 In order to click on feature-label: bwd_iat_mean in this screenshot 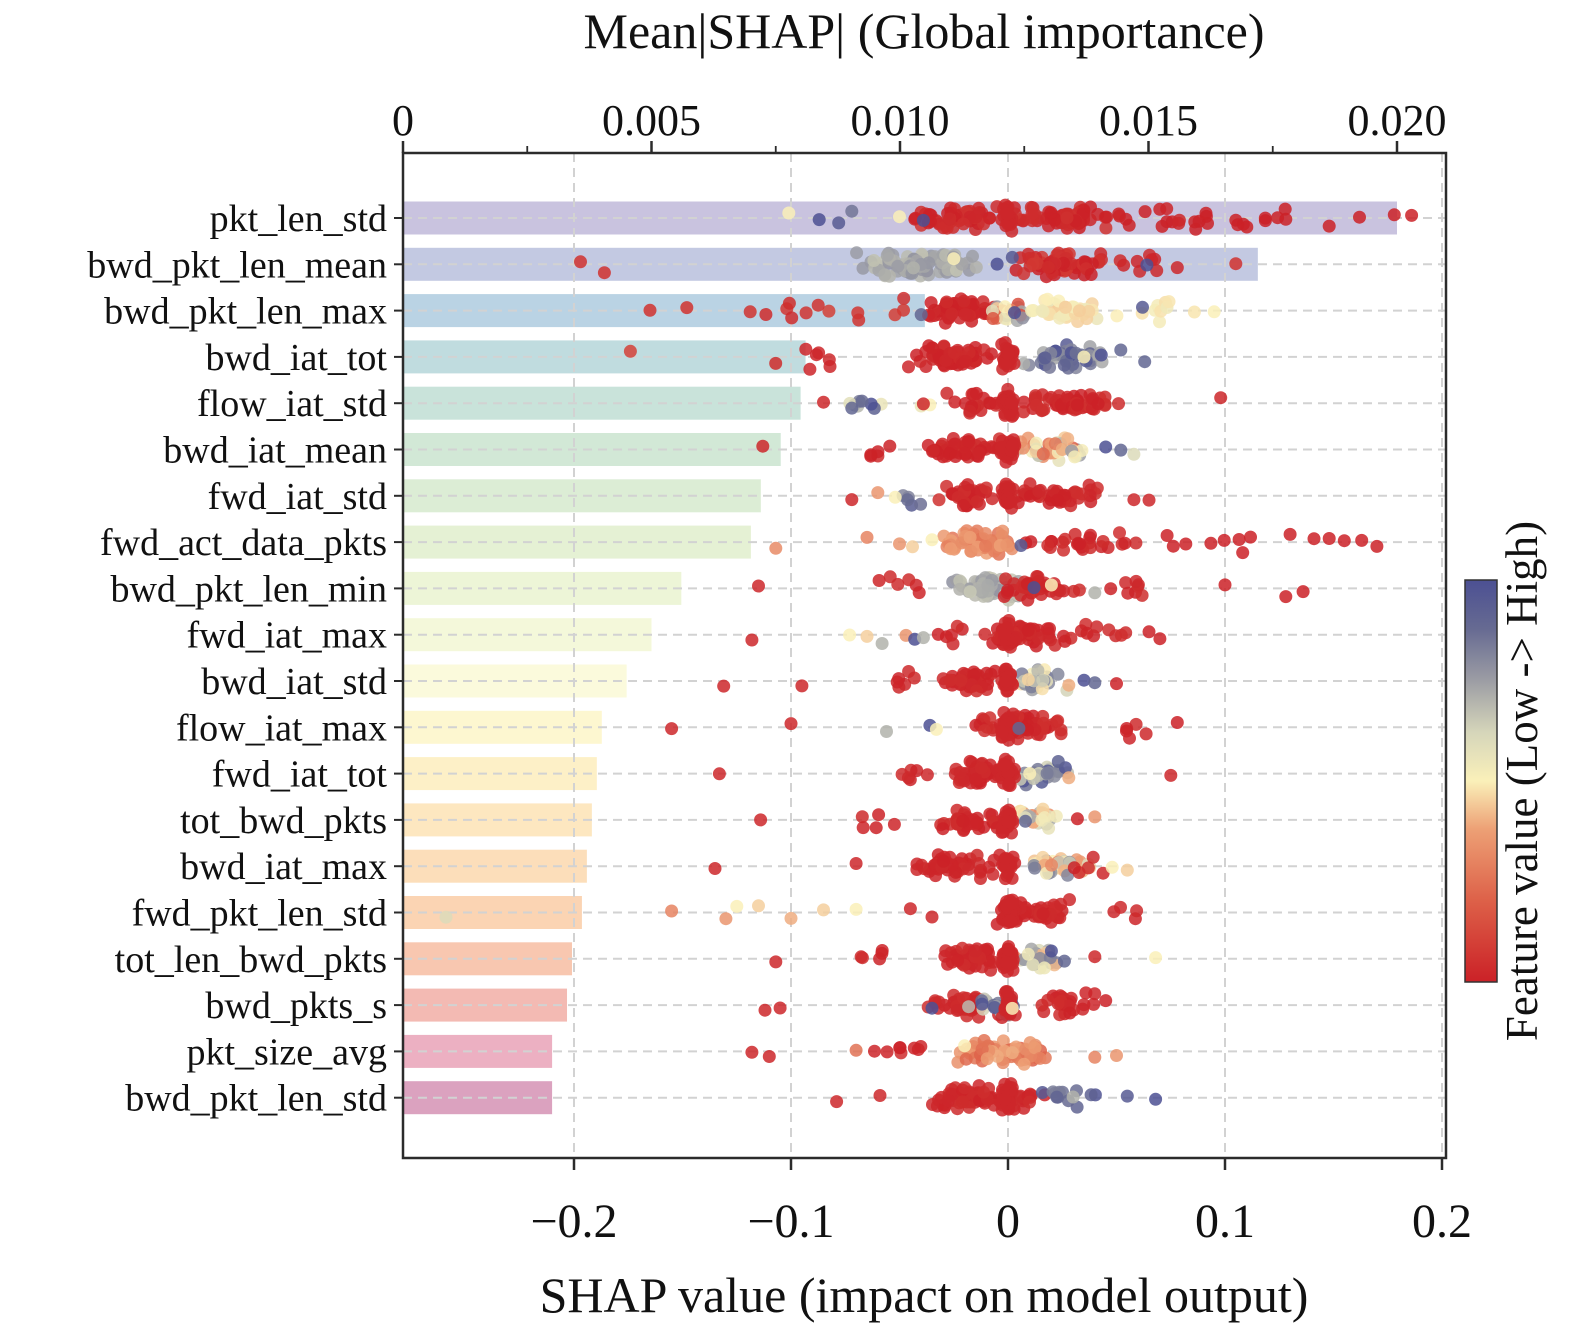, I will do `click(275, 451)`.